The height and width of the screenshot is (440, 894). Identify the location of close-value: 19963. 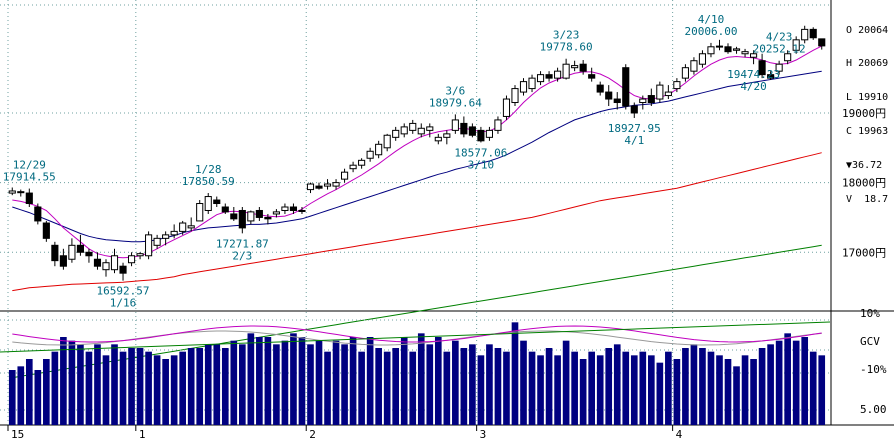
(873, 132).